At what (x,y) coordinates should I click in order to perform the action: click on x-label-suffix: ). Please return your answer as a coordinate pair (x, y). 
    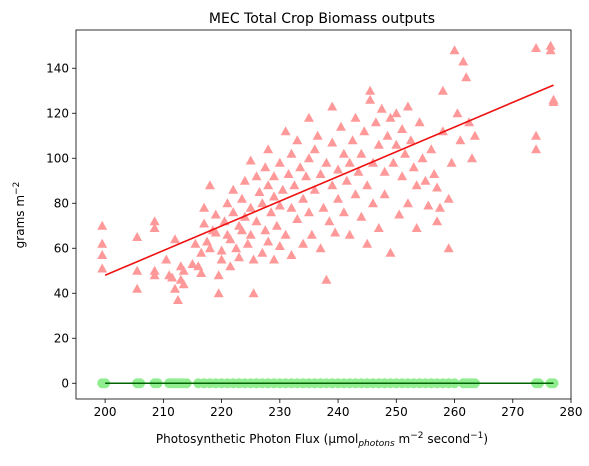
    Looking at the image, I should click on (485, 439).